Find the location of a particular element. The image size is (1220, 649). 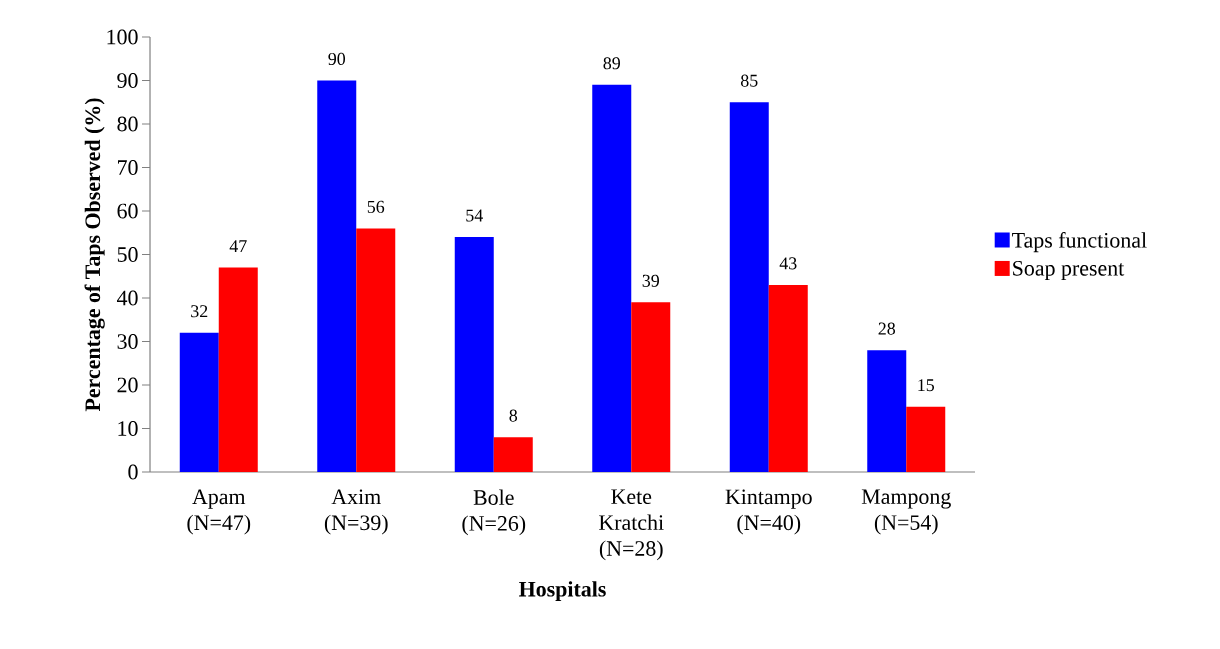

y-tick-label: 100 is located at coordinates (122, 37).